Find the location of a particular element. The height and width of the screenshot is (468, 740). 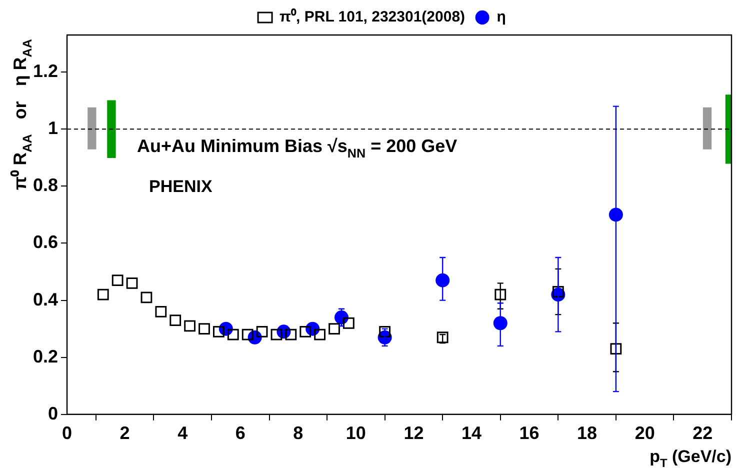

x-tick-label: 14 is located at coordinates (471, 433).